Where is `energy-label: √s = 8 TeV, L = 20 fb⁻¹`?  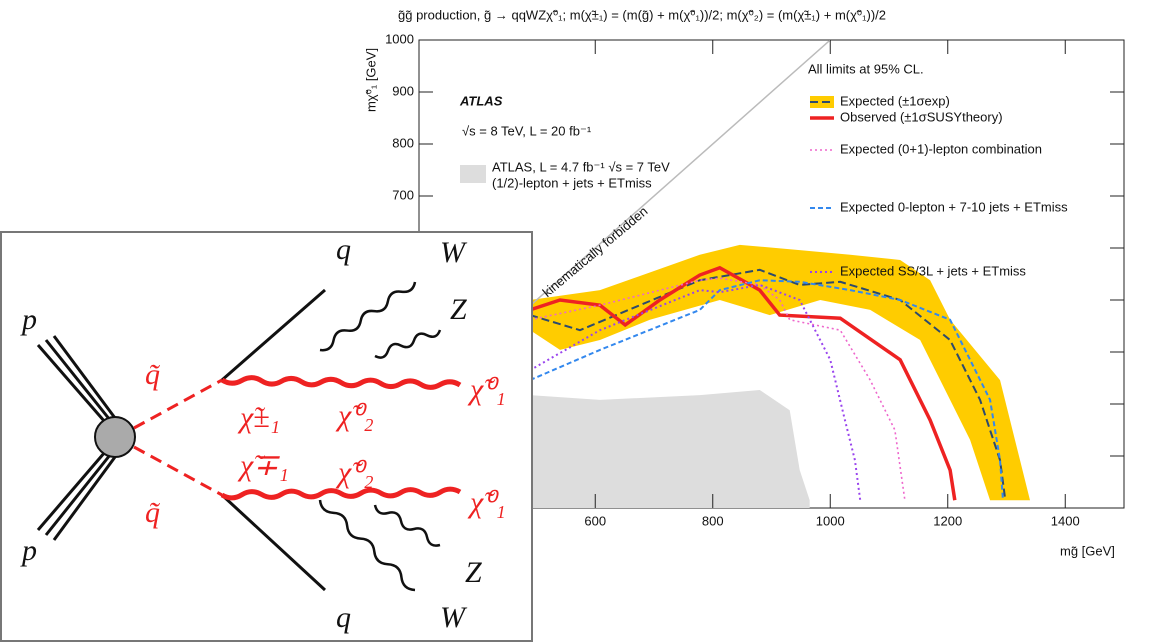
energy-label: √s = 8 TeV, L = 20 fb⁻¹ is located at coordinates (527, 130).